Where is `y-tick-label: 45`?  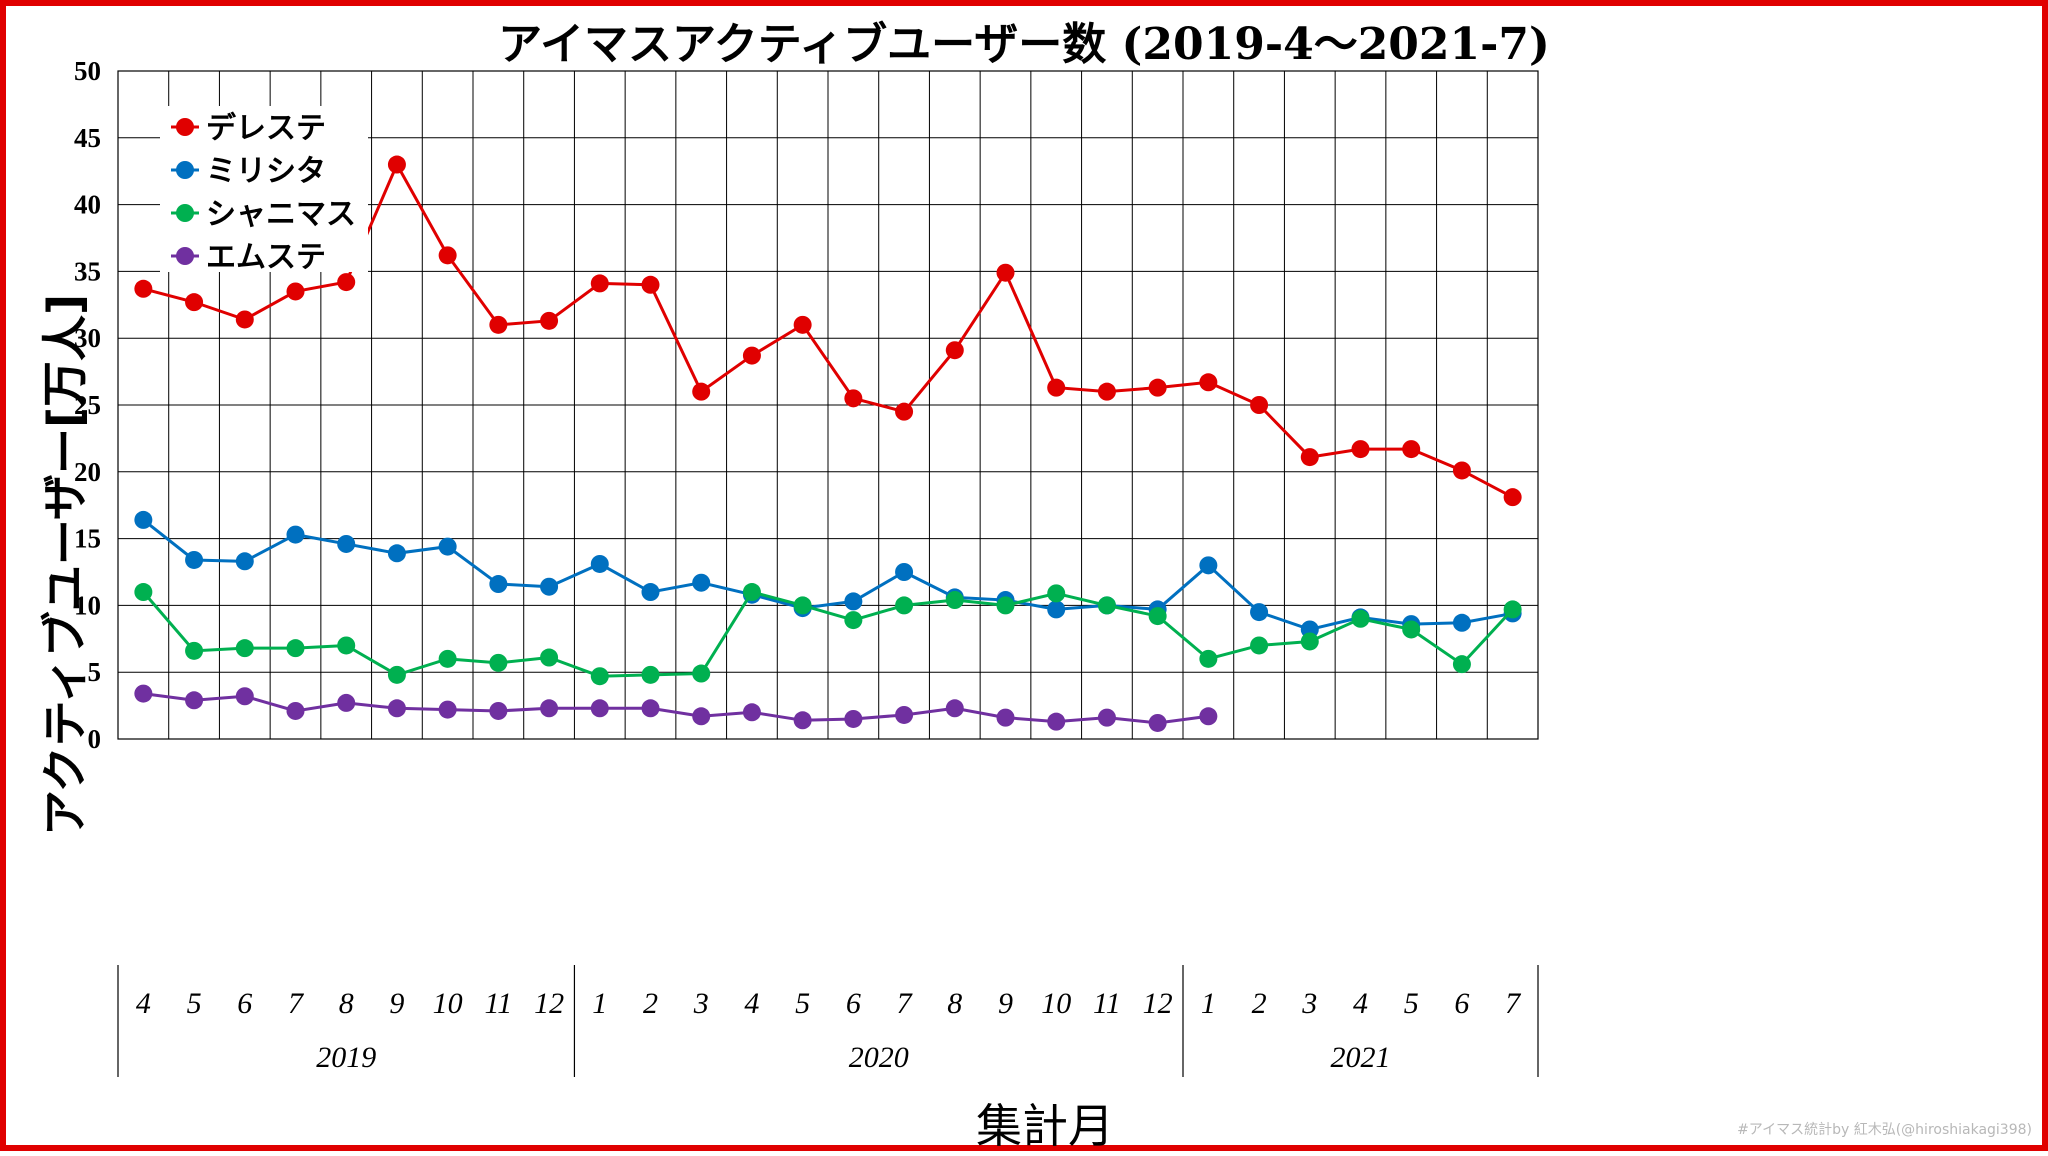 y-tick-label: 45 is located at coordinates (87, 138).